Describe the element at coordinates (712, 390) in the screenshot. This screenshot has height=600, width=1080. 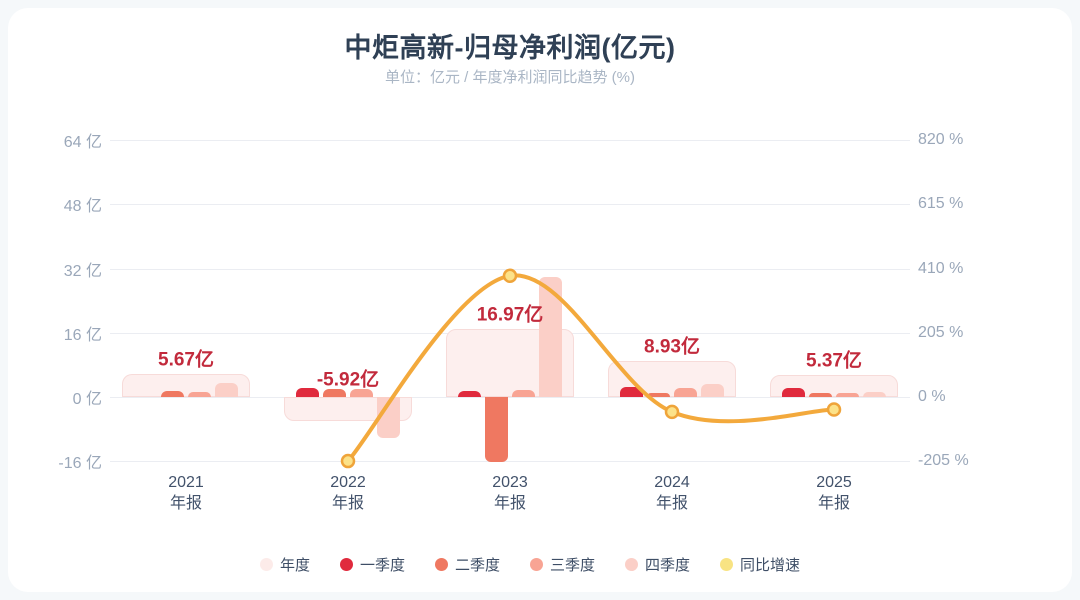
I see `bar-四季度-2024` at that location.